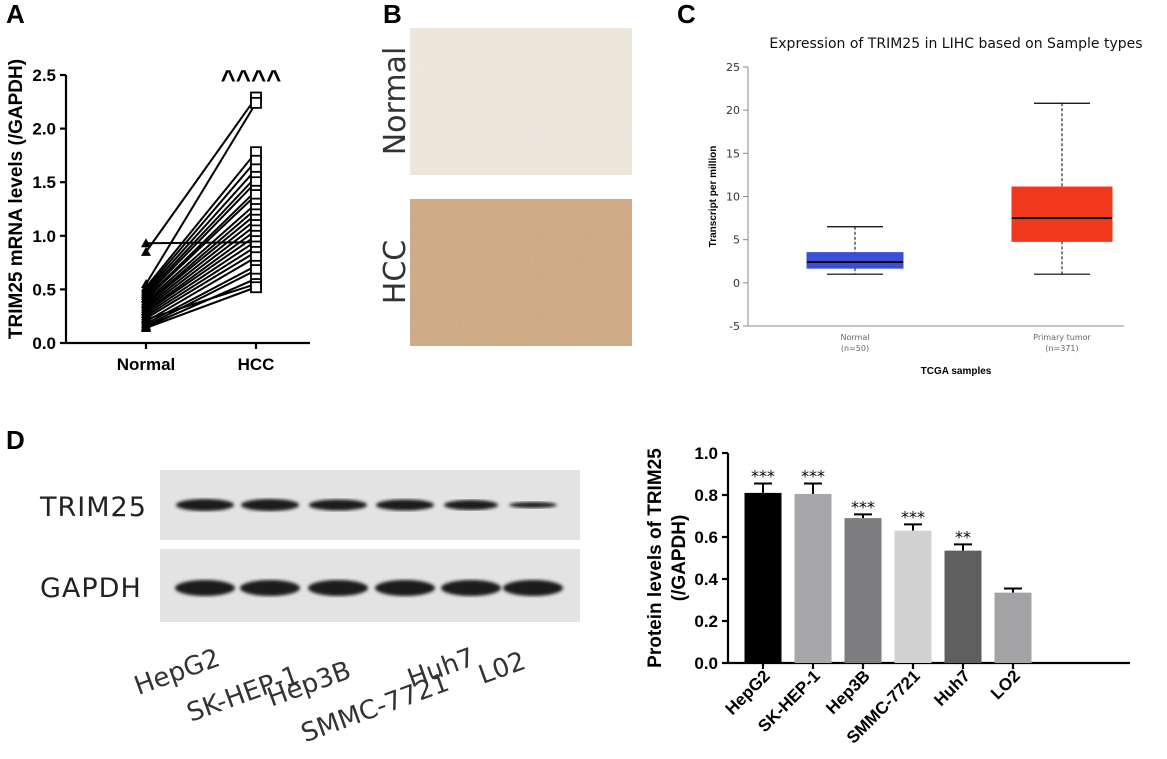  I want to click on chart-d-y-axis-label: Protein levels of TRIM25, so click(655, 558).